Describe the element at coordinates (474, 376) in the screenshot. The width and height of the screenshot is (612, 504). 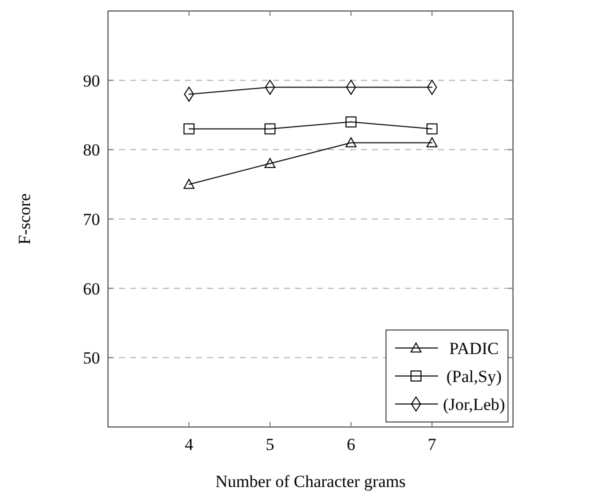
I see `legend-label: (Pal,Sy)` at that location.